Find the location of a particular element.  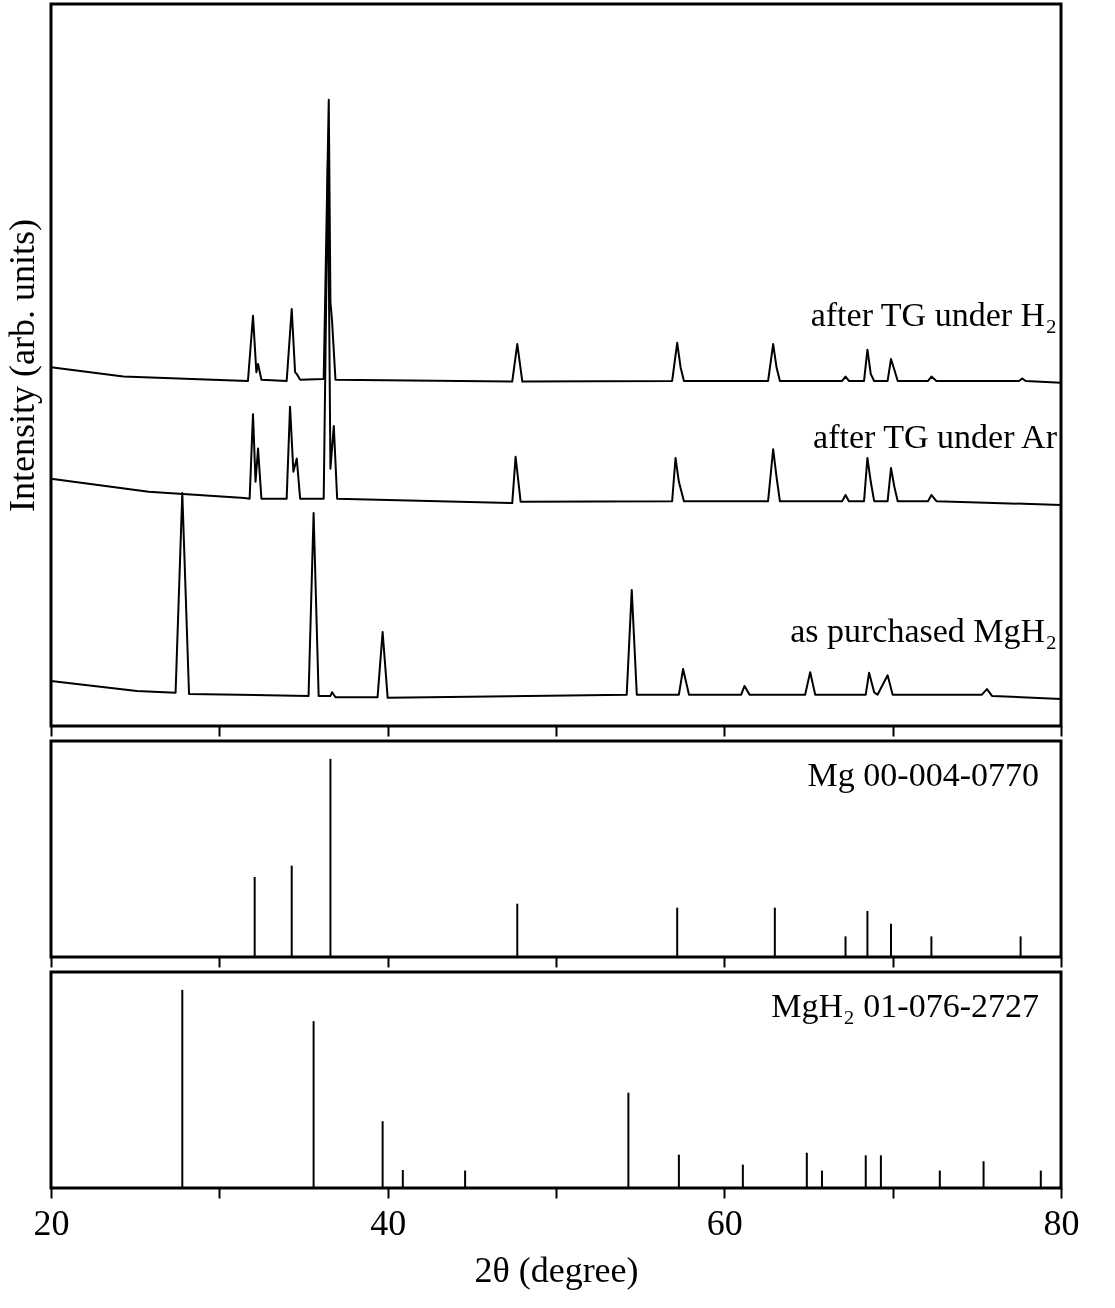

x-tick-label: 60 is located at coordinates (724, 1222).